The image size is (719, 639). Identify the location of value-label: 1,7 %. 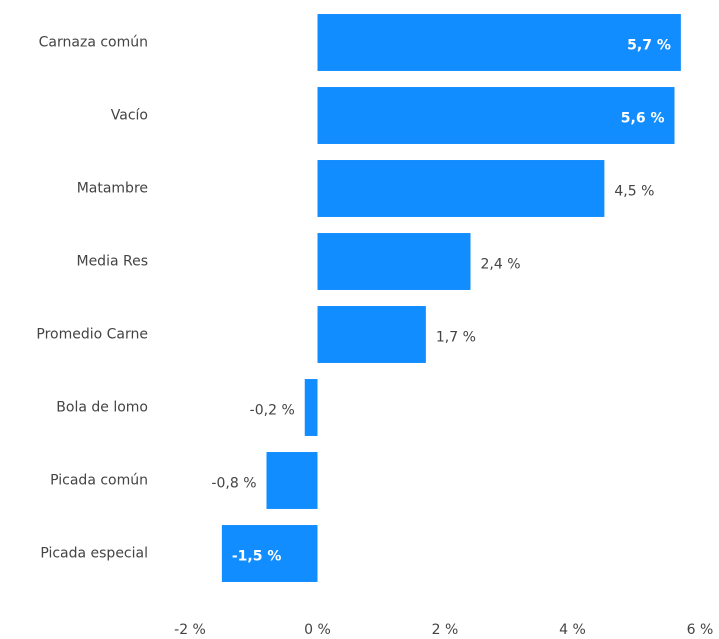
(456, 338).